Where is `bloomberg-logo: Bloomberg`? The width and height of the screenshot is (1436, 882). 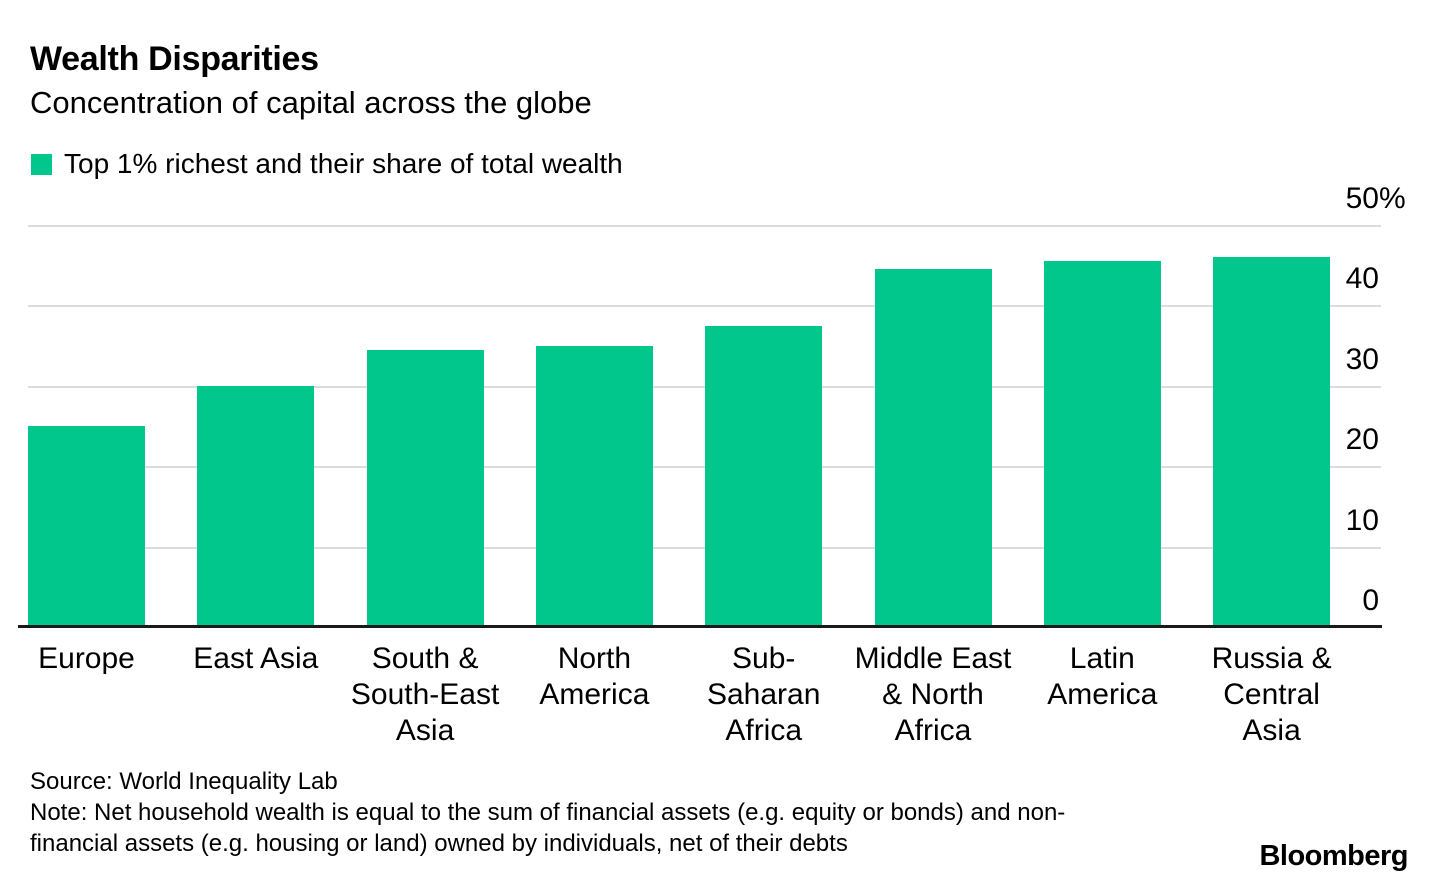
bloomberg-logo: Bloomberg is located at coordinates (1333, 856).